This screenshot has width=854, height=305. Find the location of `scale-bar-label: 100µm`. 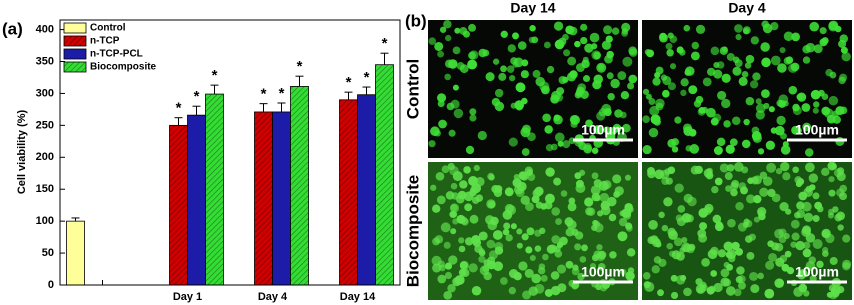

scale-bar-label: 100µm is located at coordinates (603, 130).